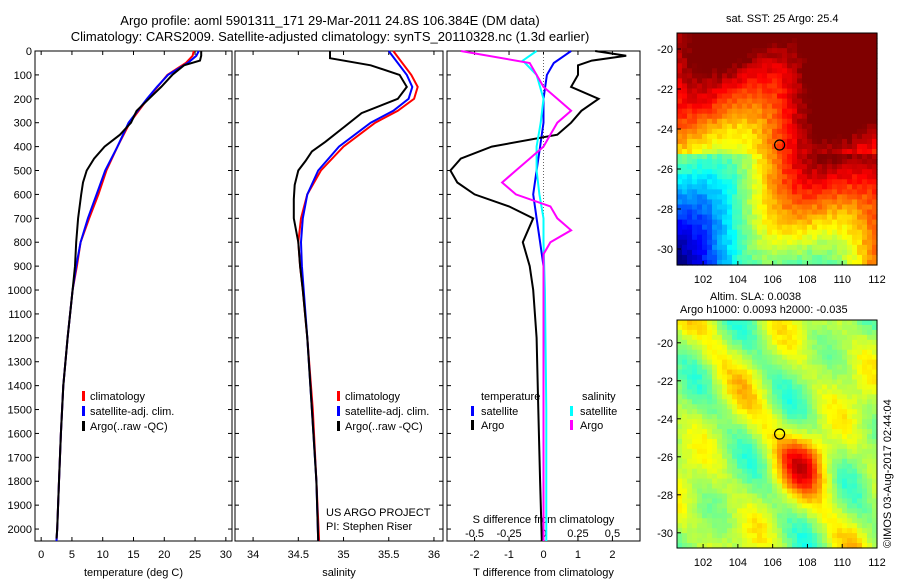  I want to click on series-line-satellite-adj-clim-, so click(127, 296).